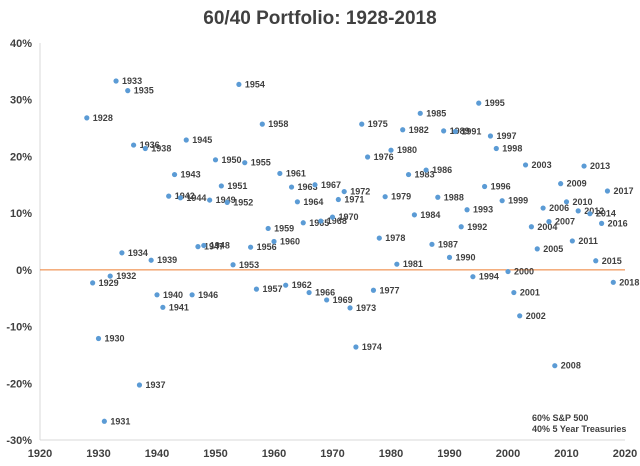 The height and width of the screenshot is (466, 640). I want to click on x-tick-label: 1960, so click(274, 454).